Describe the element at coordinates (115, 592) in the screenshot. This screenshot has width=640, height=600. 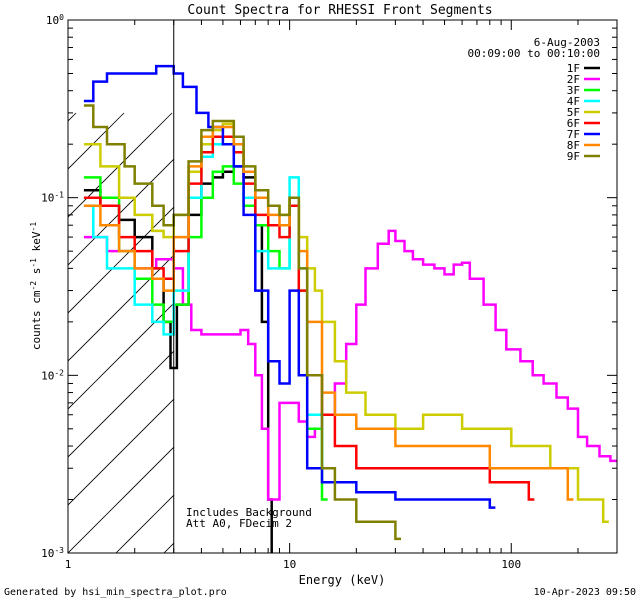
I see `footer-generated-by: Generated by hsi_min_spectra_plot.pro` at that location.